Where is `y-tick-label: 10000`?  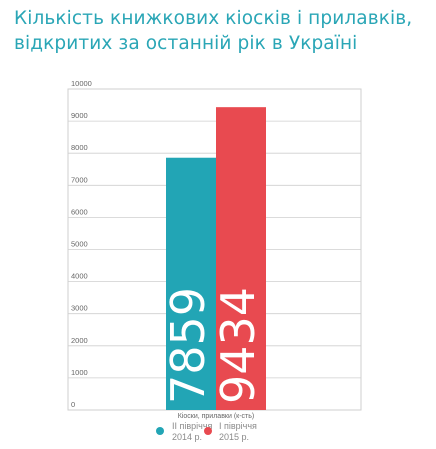 y-tick-label: 10000 is located at coordinates (81, 83).